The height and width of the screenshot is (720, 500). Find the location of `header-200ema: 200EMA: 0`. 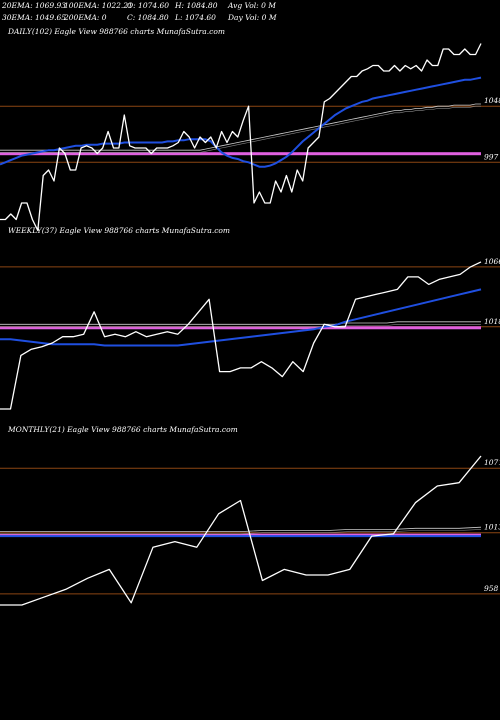

header-200ema: 200EMA: 0 is located at coordinates (85, 17).